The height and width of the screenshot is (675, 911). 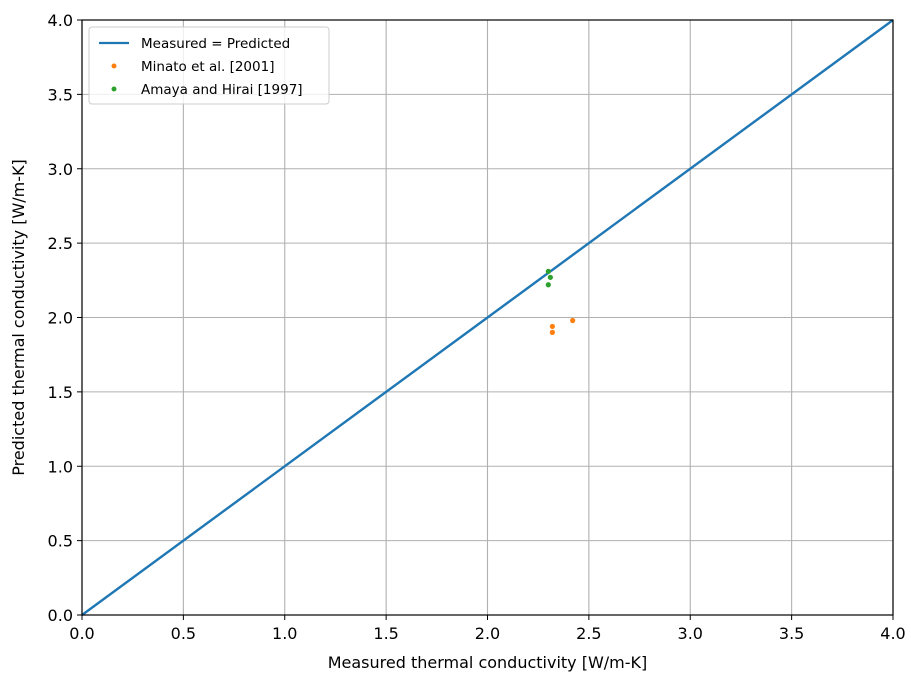 What do you see at coordinates (487, 633) in the screenshot?
I see `x-tick-label: 2.0` at bounding box center [487, 633].